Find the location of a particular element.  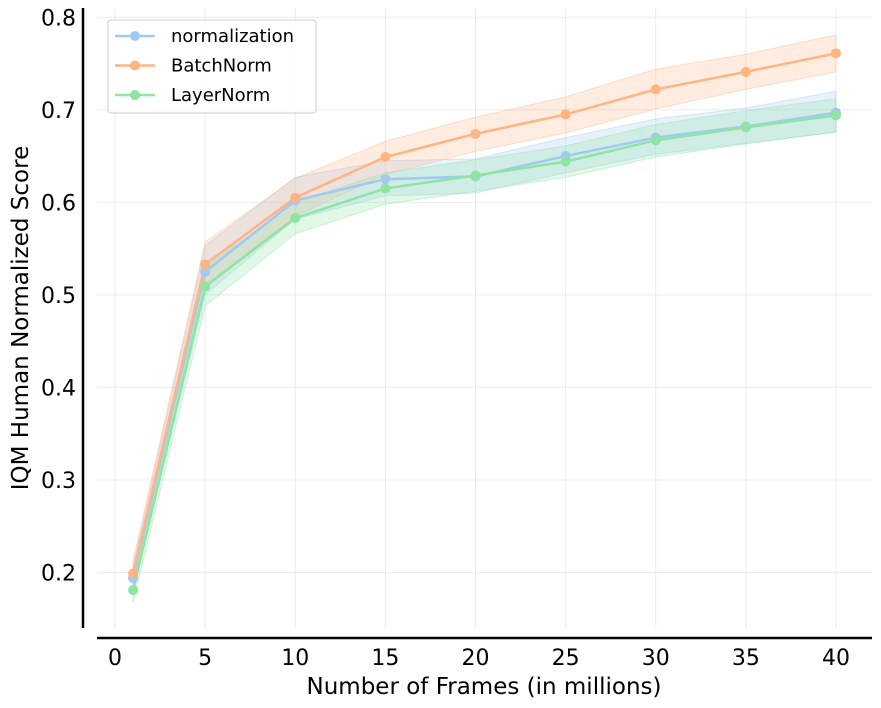

legend-item-layernorm: LayerNorm is located at coordinates (192, 95).